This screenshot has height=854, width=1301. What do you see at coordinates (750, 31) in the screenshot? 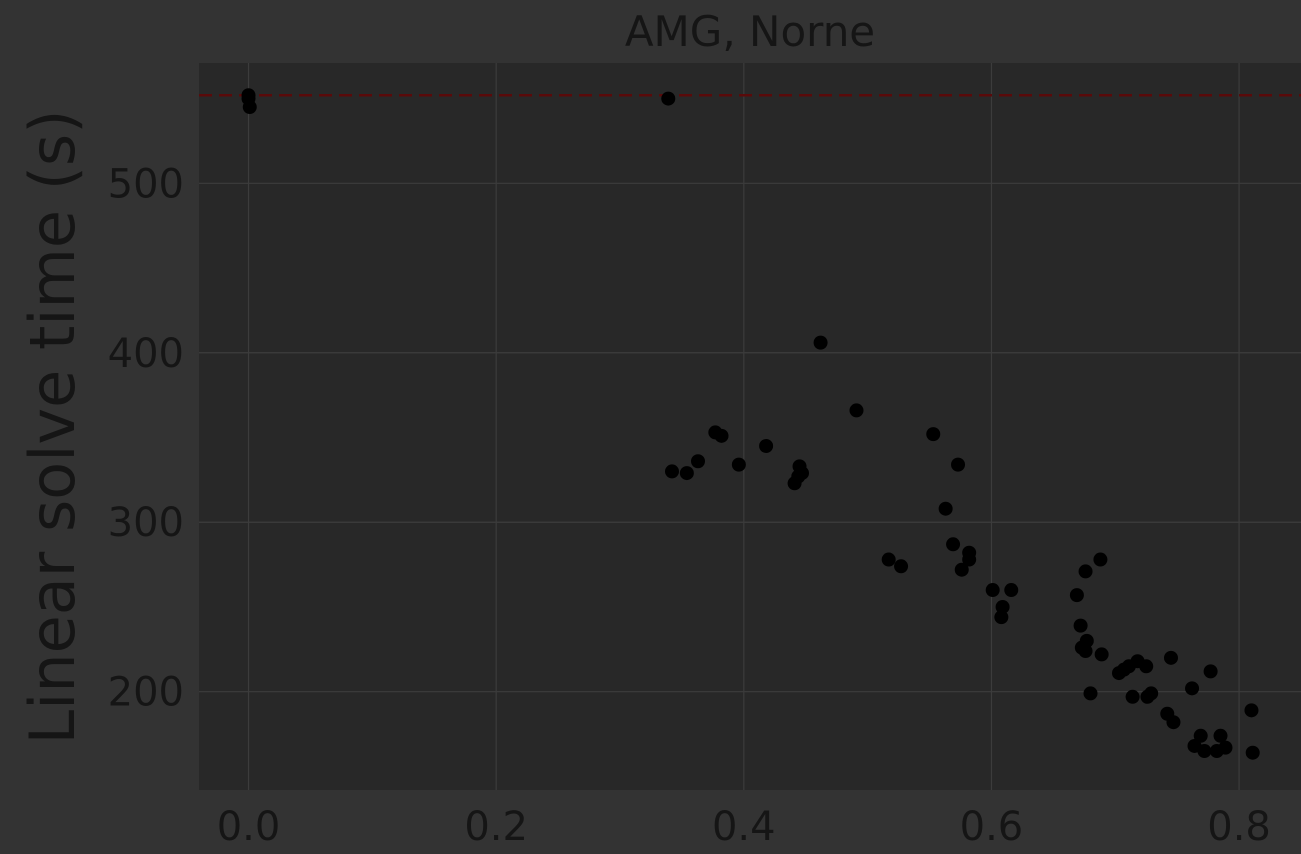
I see `chart-title: AMG, Norne` at bounding box center [750, 31].